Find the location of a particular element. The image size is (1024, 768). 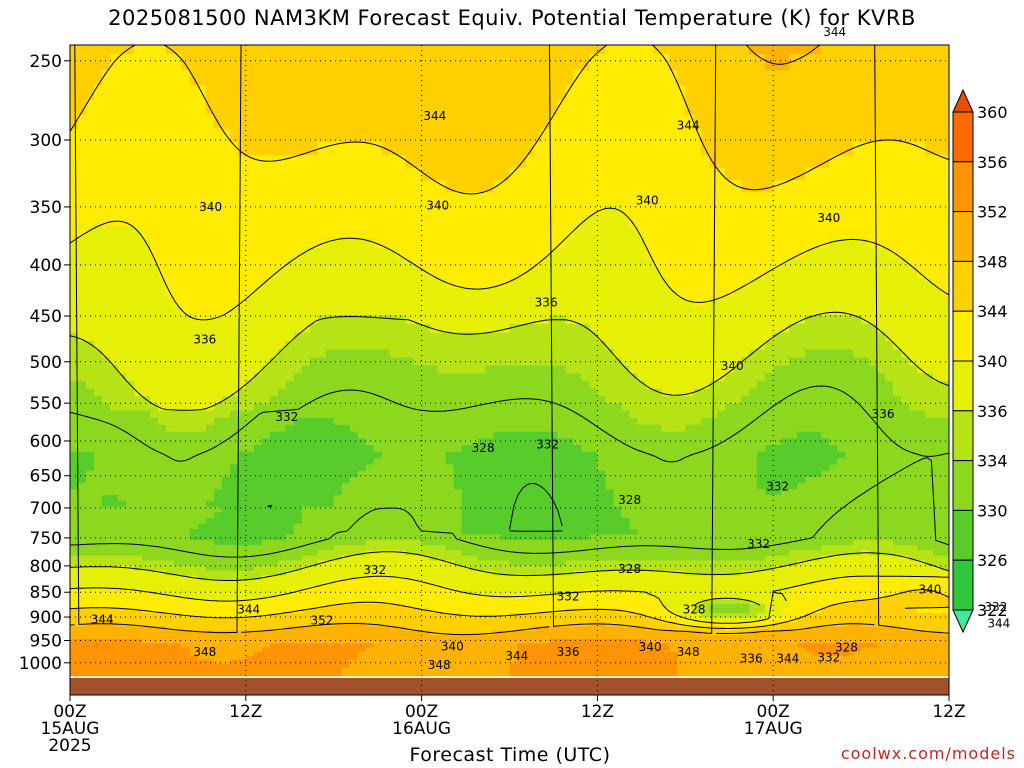

y-tick-label: 500 is located at coordinates (46, 363).